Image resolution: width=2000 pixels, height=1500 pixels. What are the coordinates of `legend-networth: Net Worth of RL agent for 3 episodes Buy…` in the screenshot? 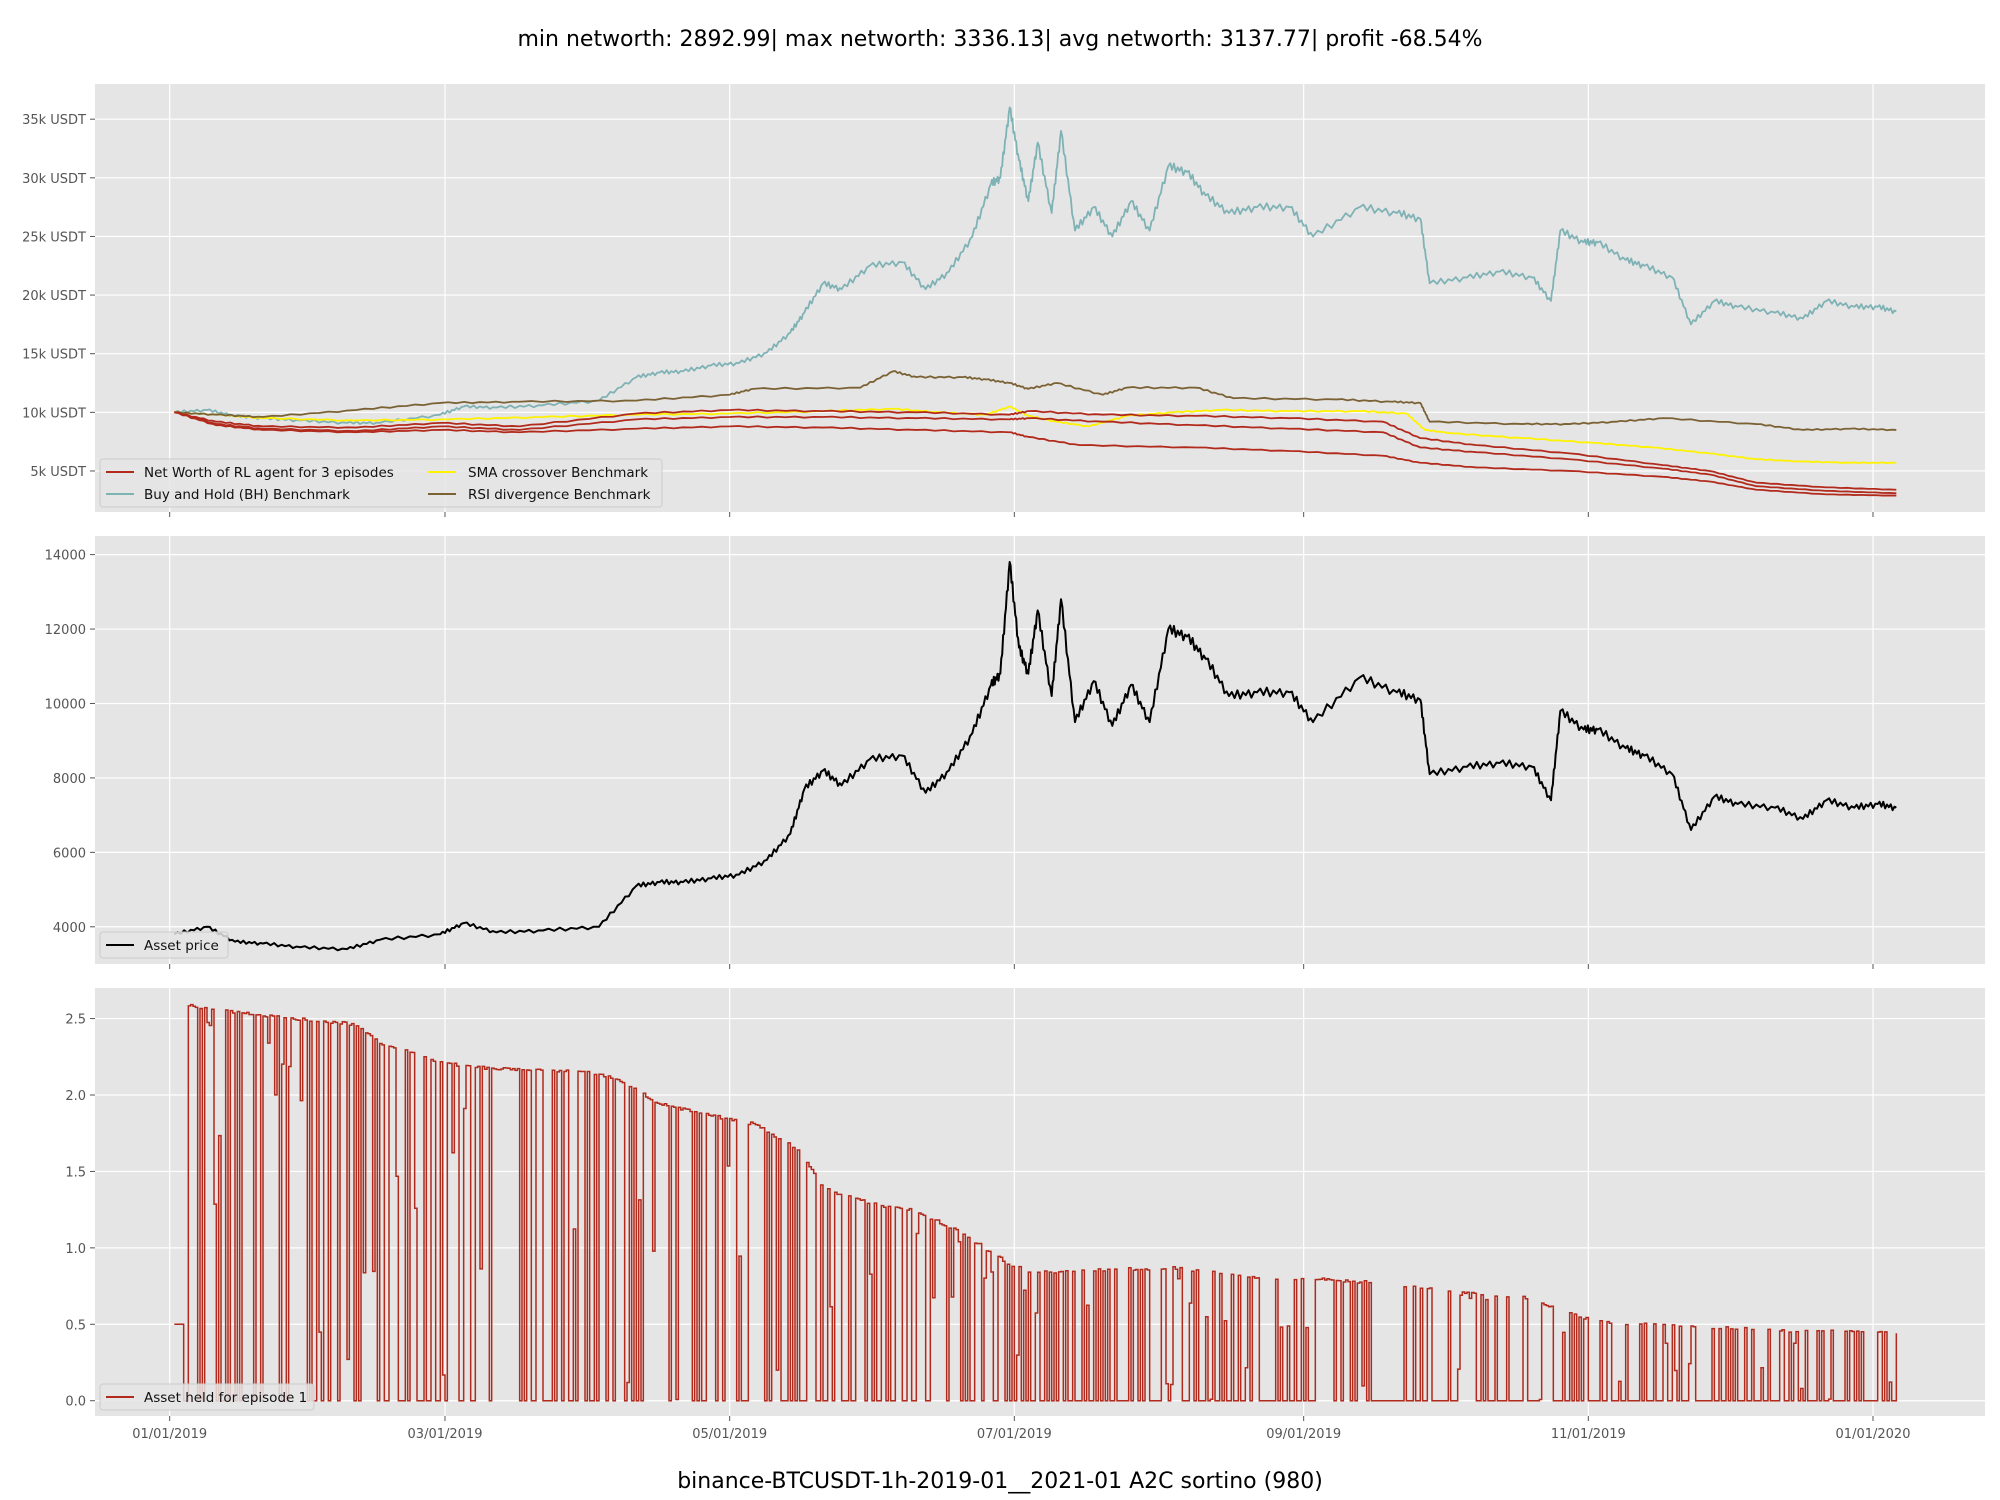 It's located at (381, 483).